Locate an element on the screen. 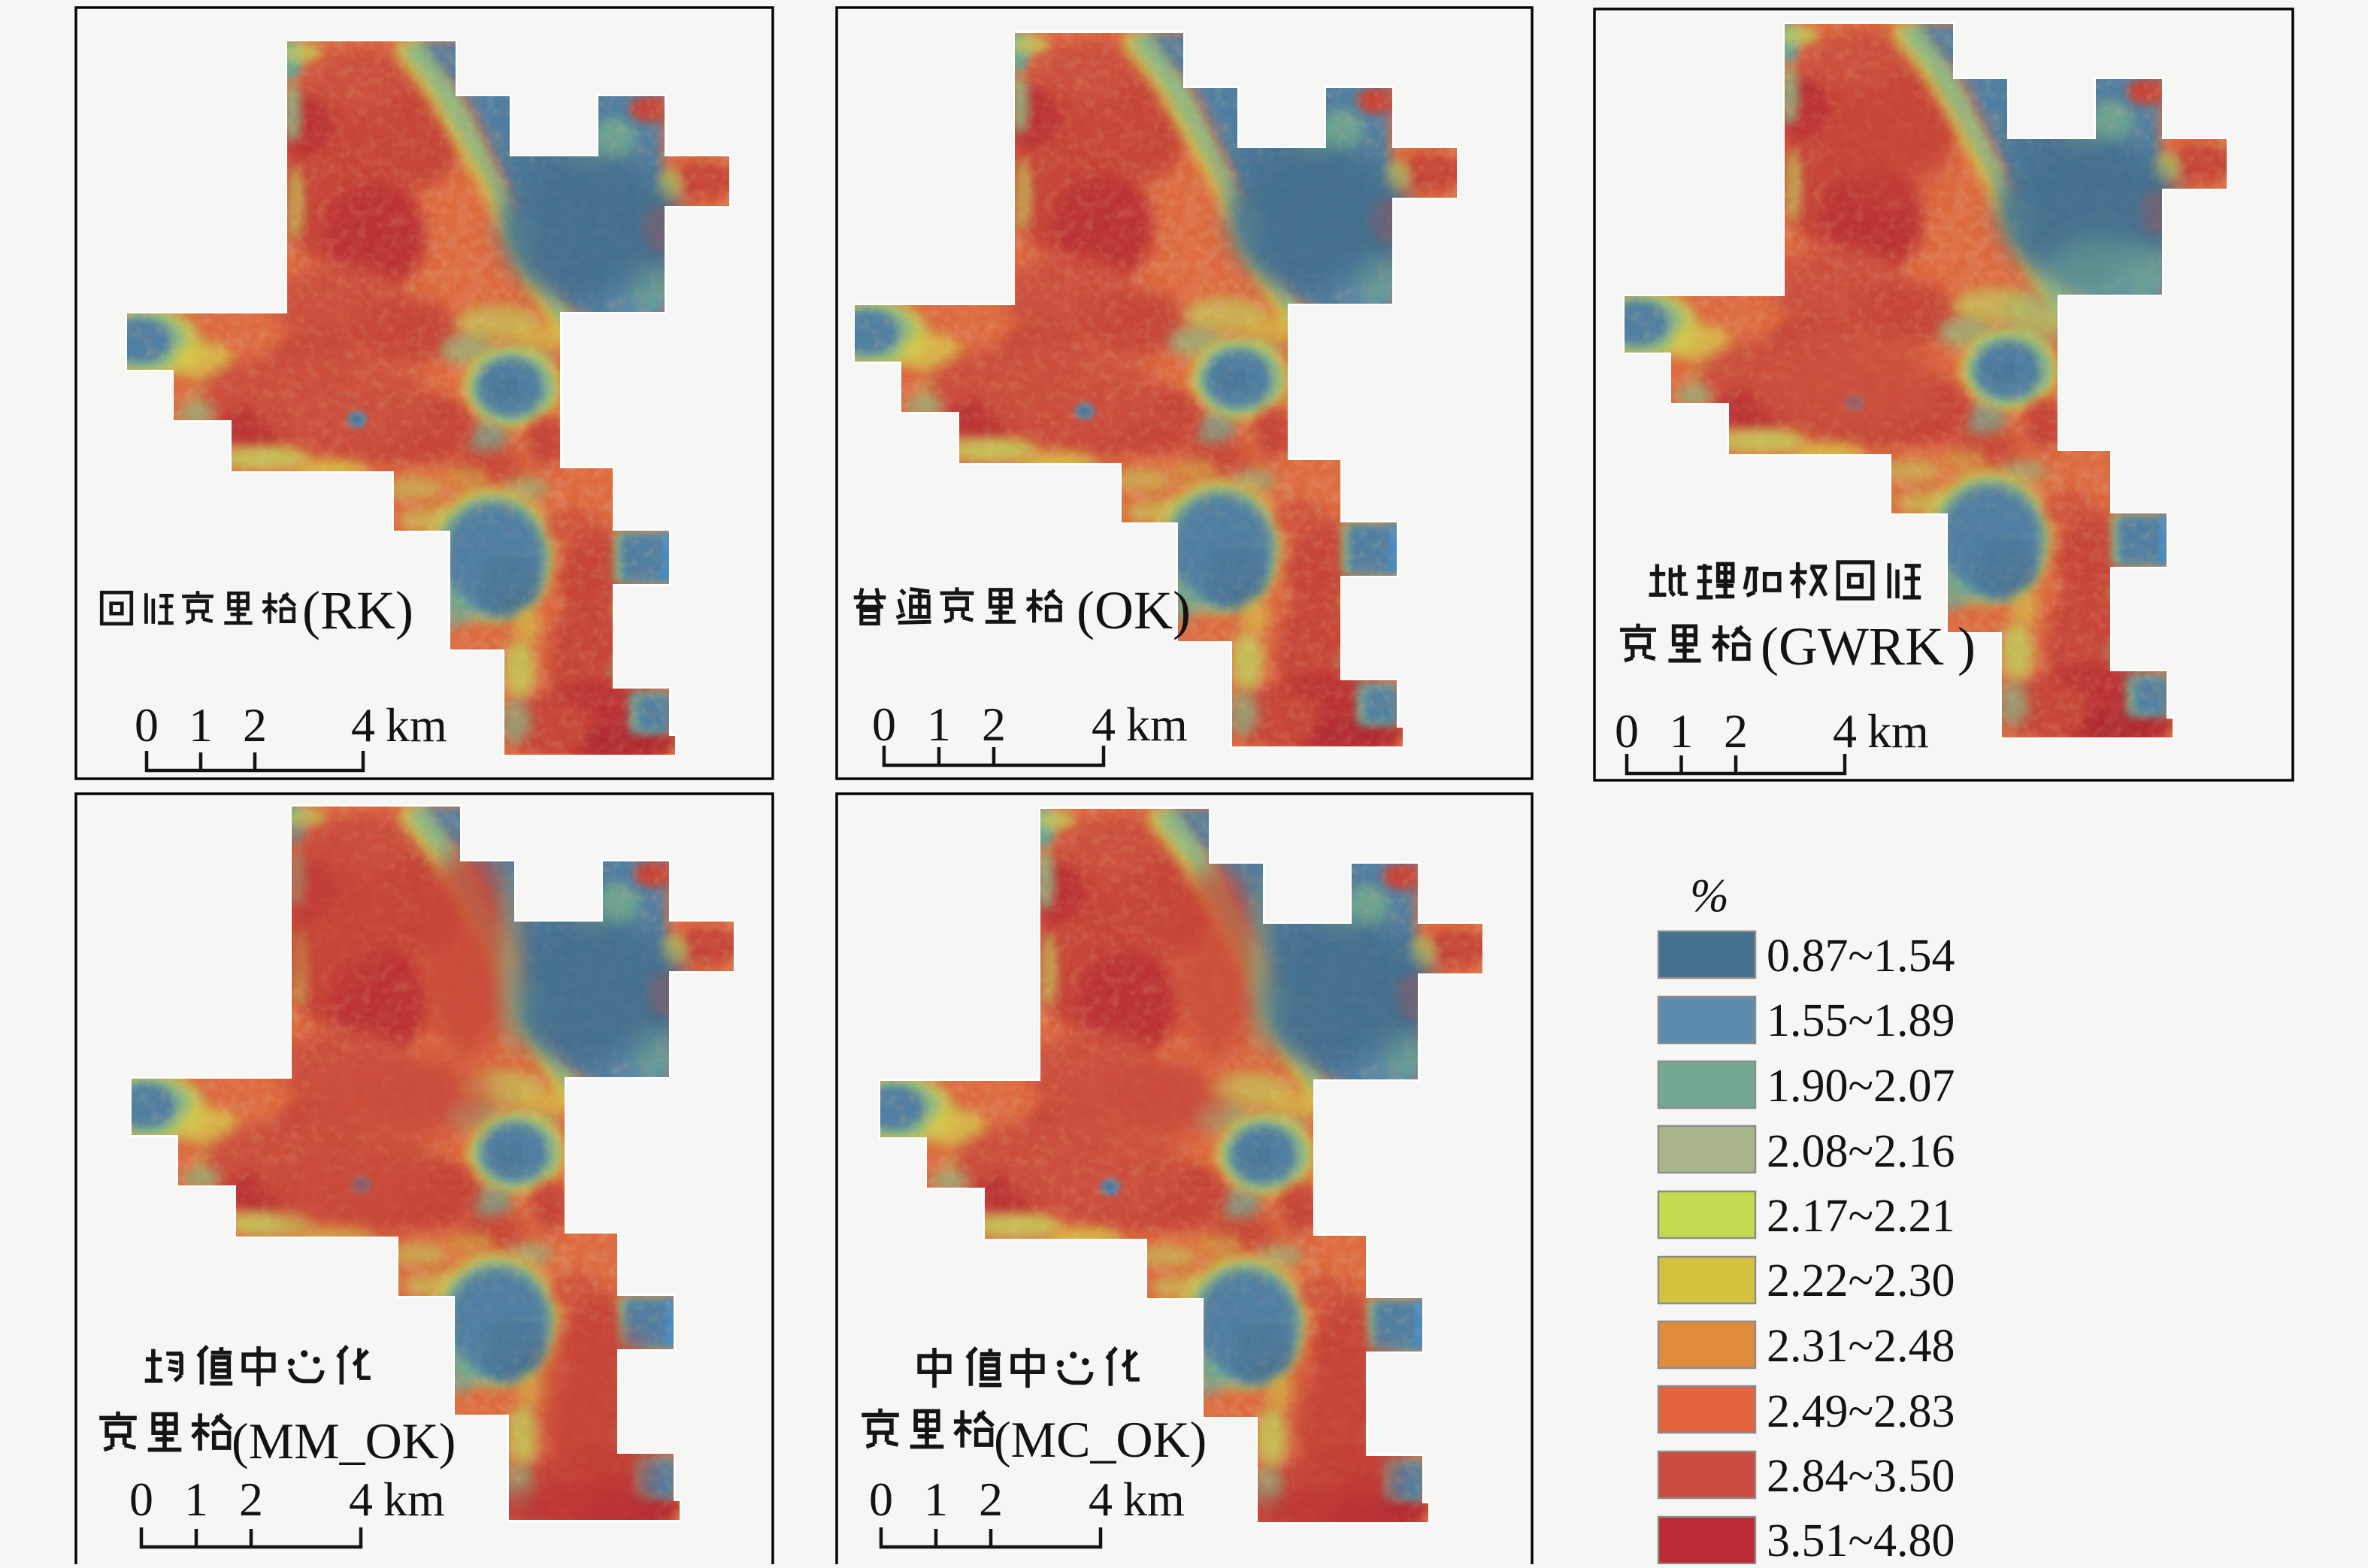 Image resolution: width=2368 pixels, height=1568 pixels. svg-text: 1.90~2.07 is located at coordinates (1861, 1086).